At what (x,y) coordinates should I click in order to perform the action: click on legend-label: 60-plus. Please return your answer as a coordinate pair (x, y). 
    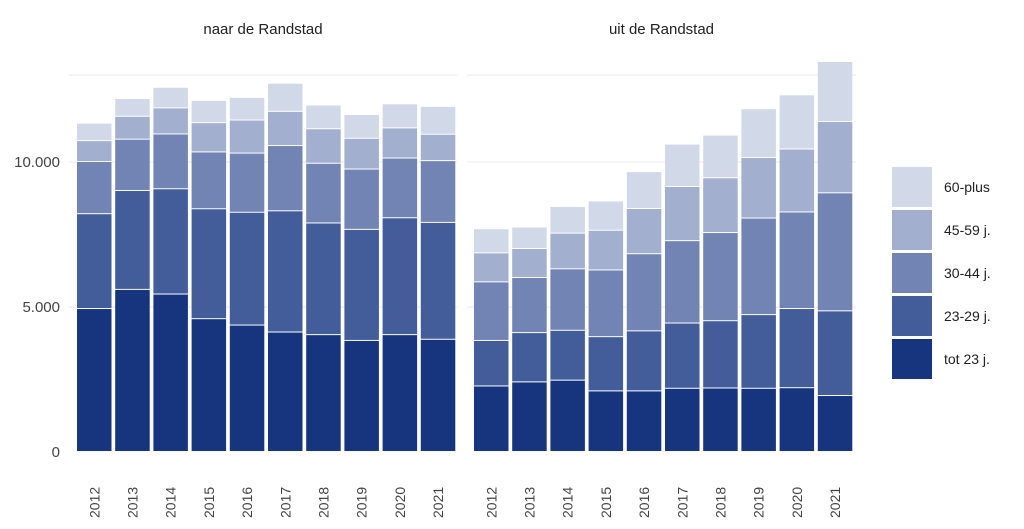
    Looking at the image, I should click on (967, 187).